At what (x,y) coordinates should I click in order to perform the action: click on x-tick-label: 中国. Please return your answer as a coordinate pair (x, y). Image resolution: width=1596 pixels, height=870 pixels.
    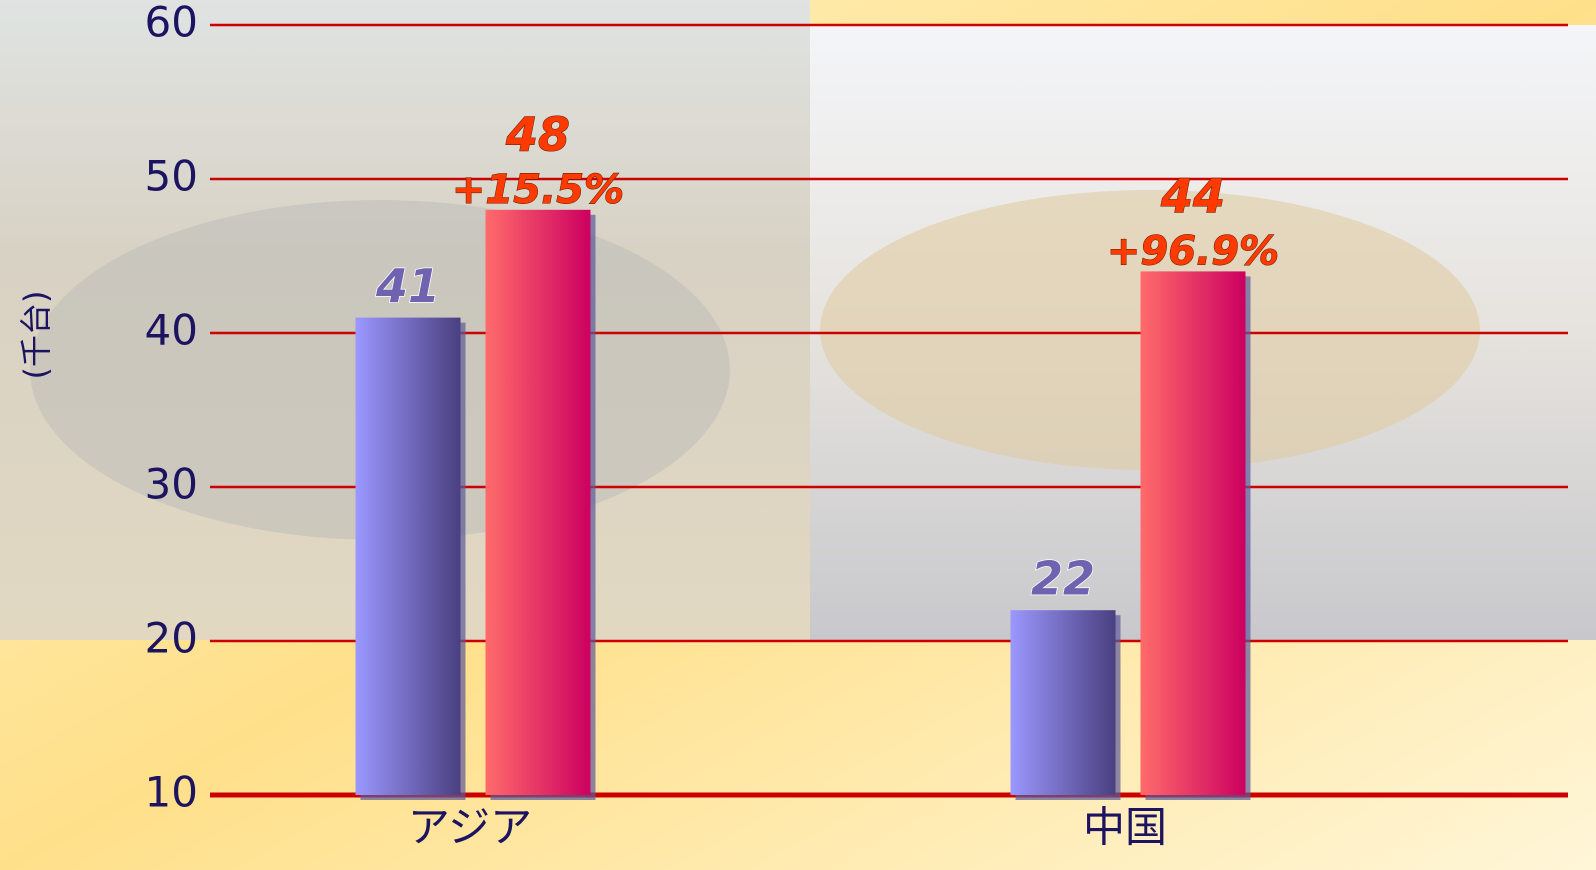
    Looking at the image, I should click on (1125, 827).